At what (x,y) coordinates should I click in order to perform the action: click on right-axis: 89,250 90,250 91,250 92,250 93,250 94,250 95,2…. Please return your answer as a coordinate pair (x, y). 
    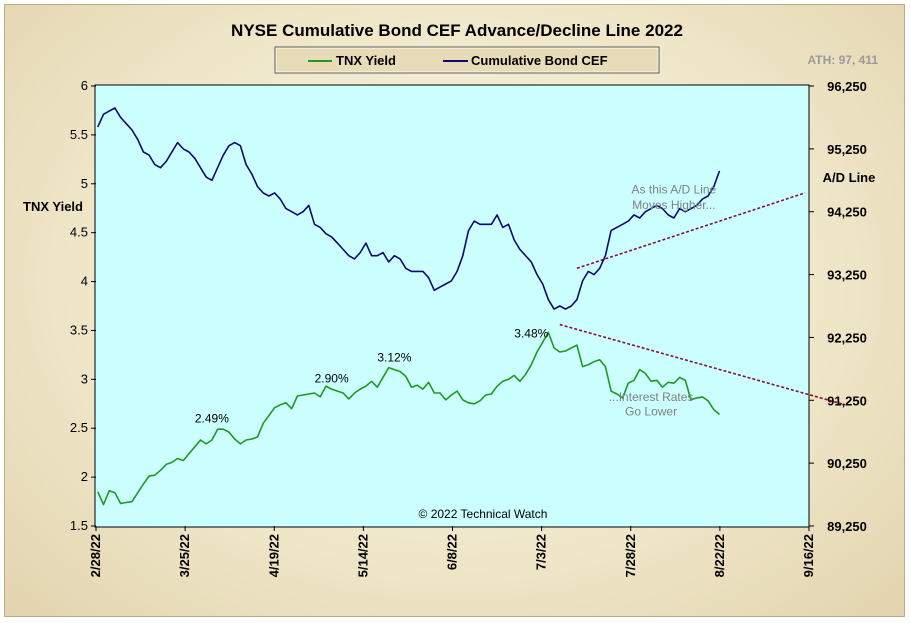
    Looking at the image, I should click on (838, 306).